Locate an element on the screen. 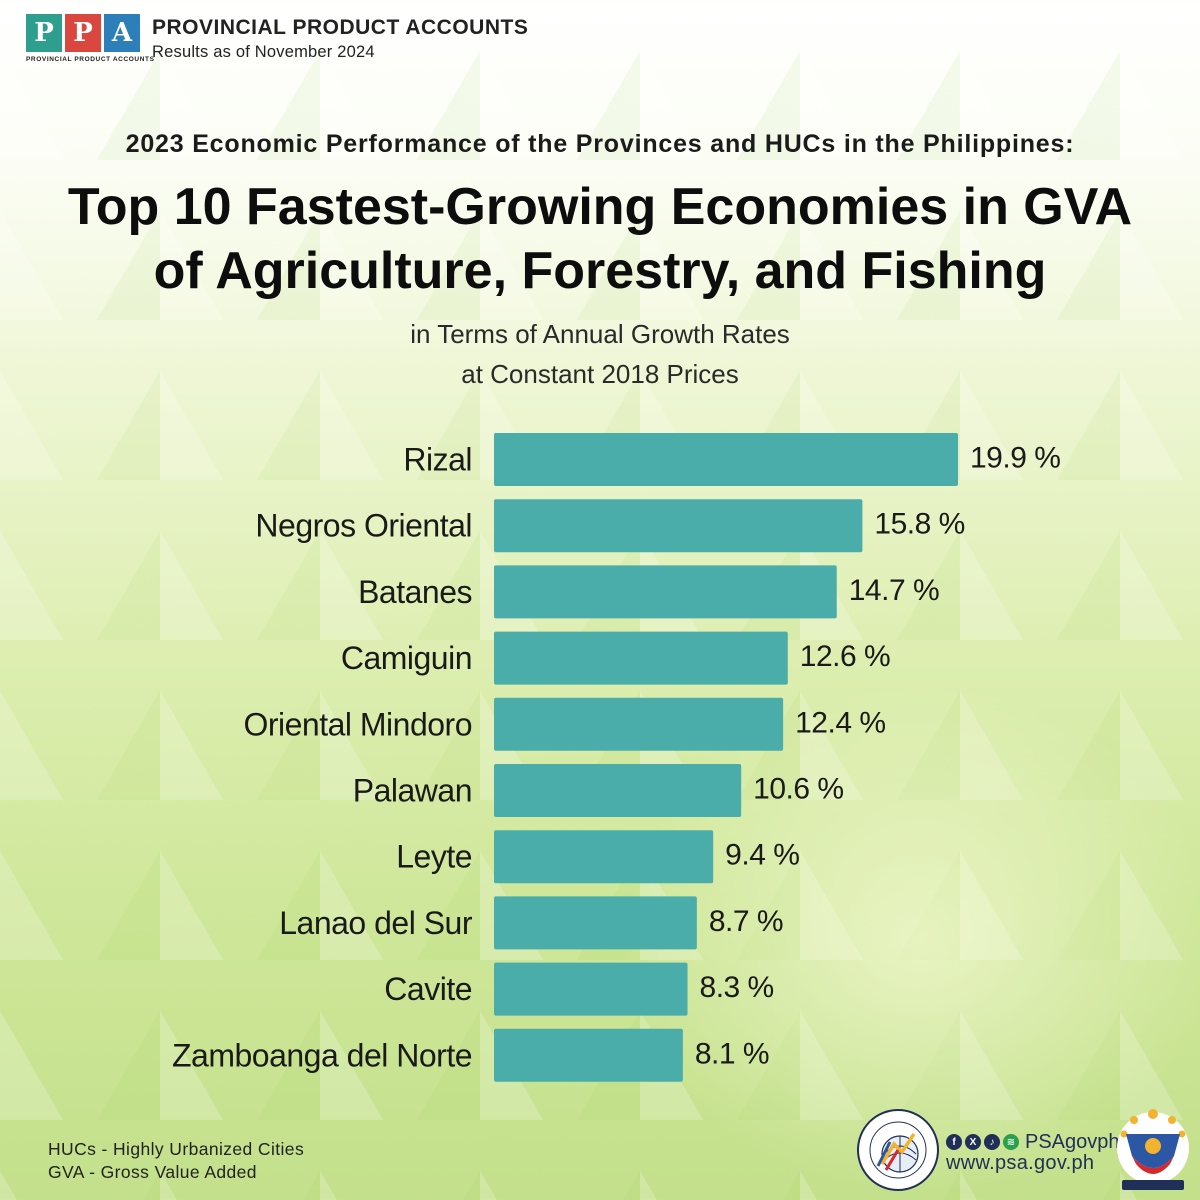 This screenshot has width=1200, height=1200. category-label: Cavite is located at coordinates (428, 989).